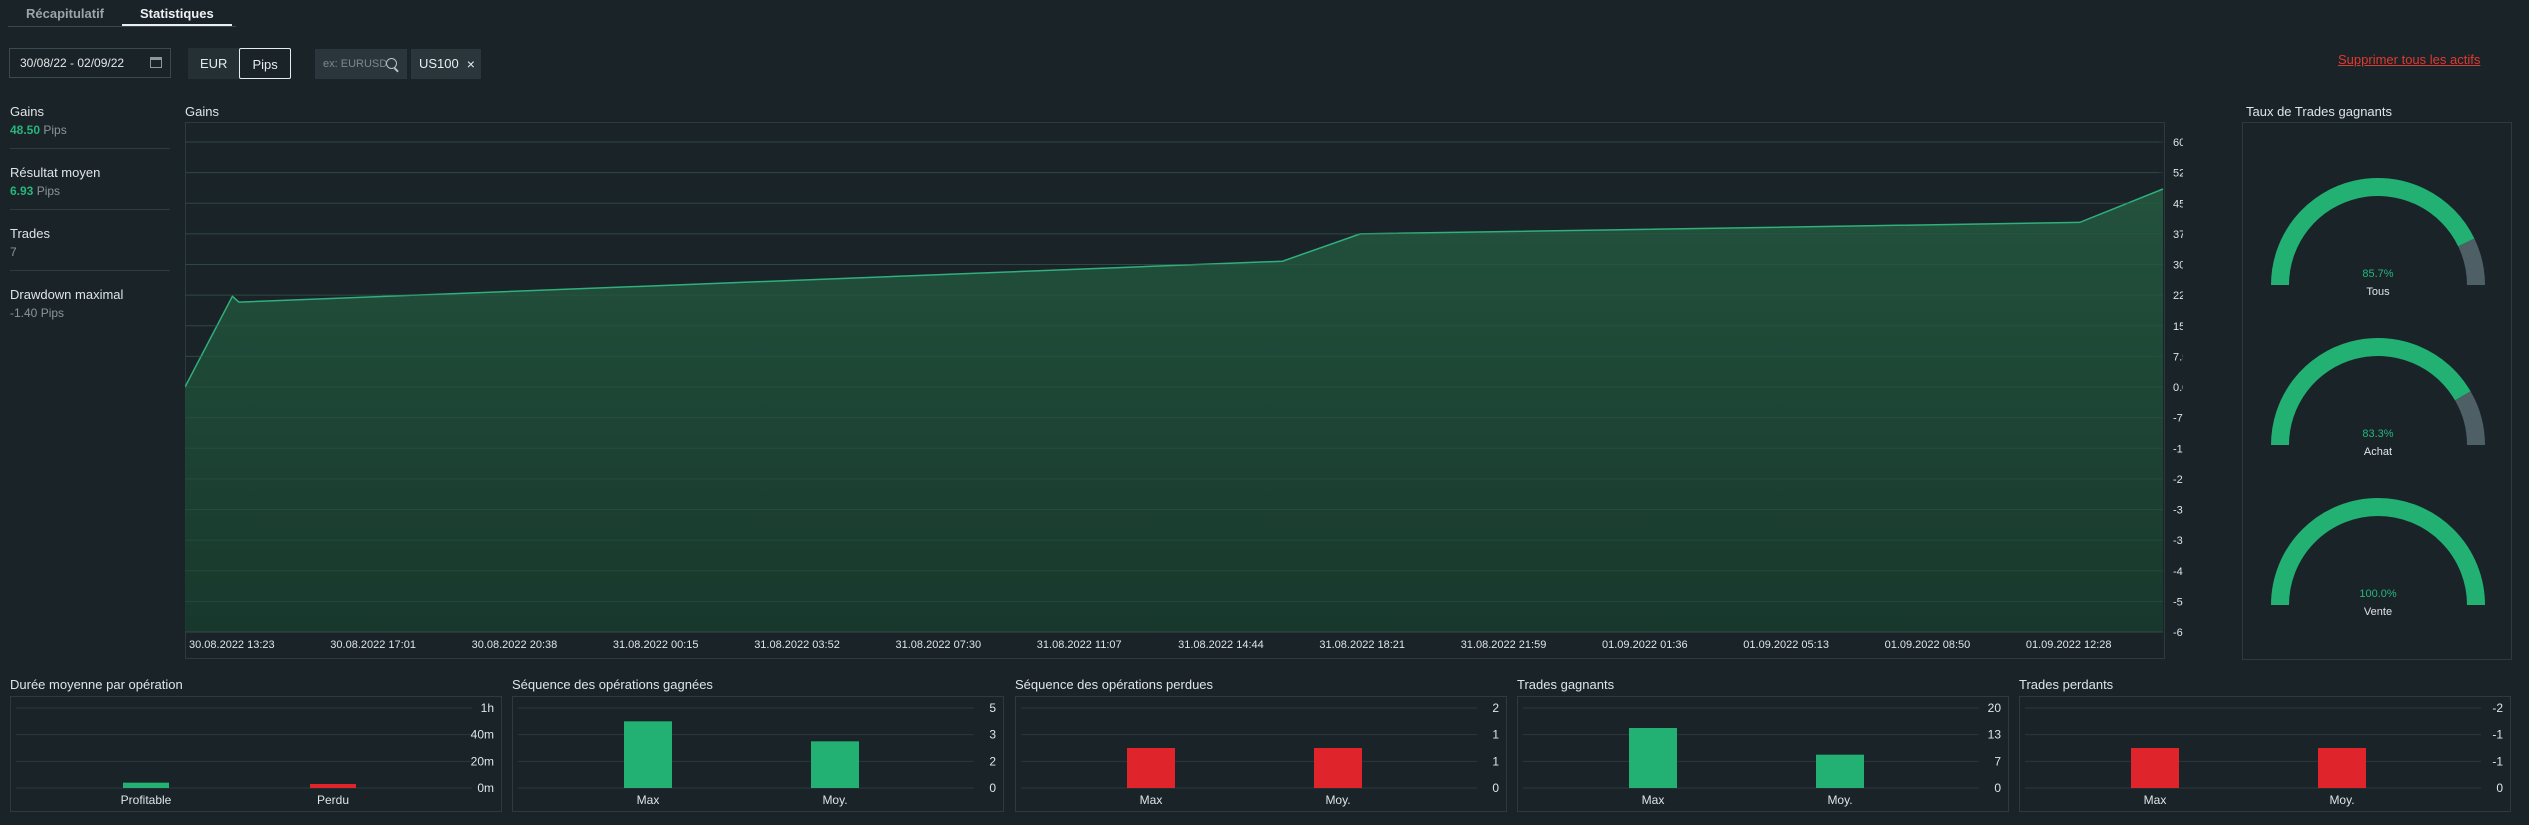 The height and width of the screenshot is (825, 2529). What do you see at coordinates (446, 64) in the screenshot?
I see `asset-chip: US100 ×` at bounding box center [446, 64].